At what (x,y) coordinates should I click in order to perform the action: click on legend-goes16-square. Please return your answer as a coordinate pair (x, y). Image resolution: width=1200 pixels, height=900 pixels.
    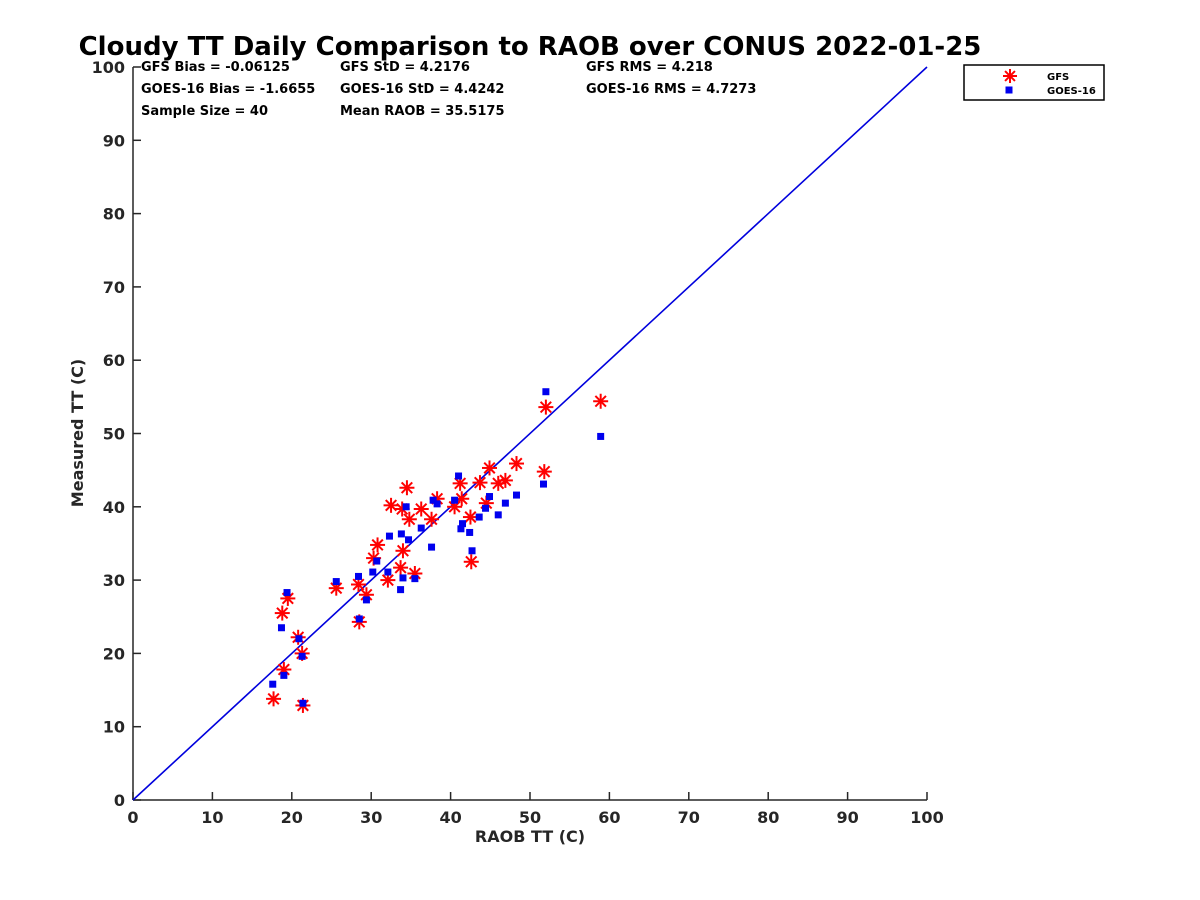
    Looking at the image, I should click on (1009, 90).